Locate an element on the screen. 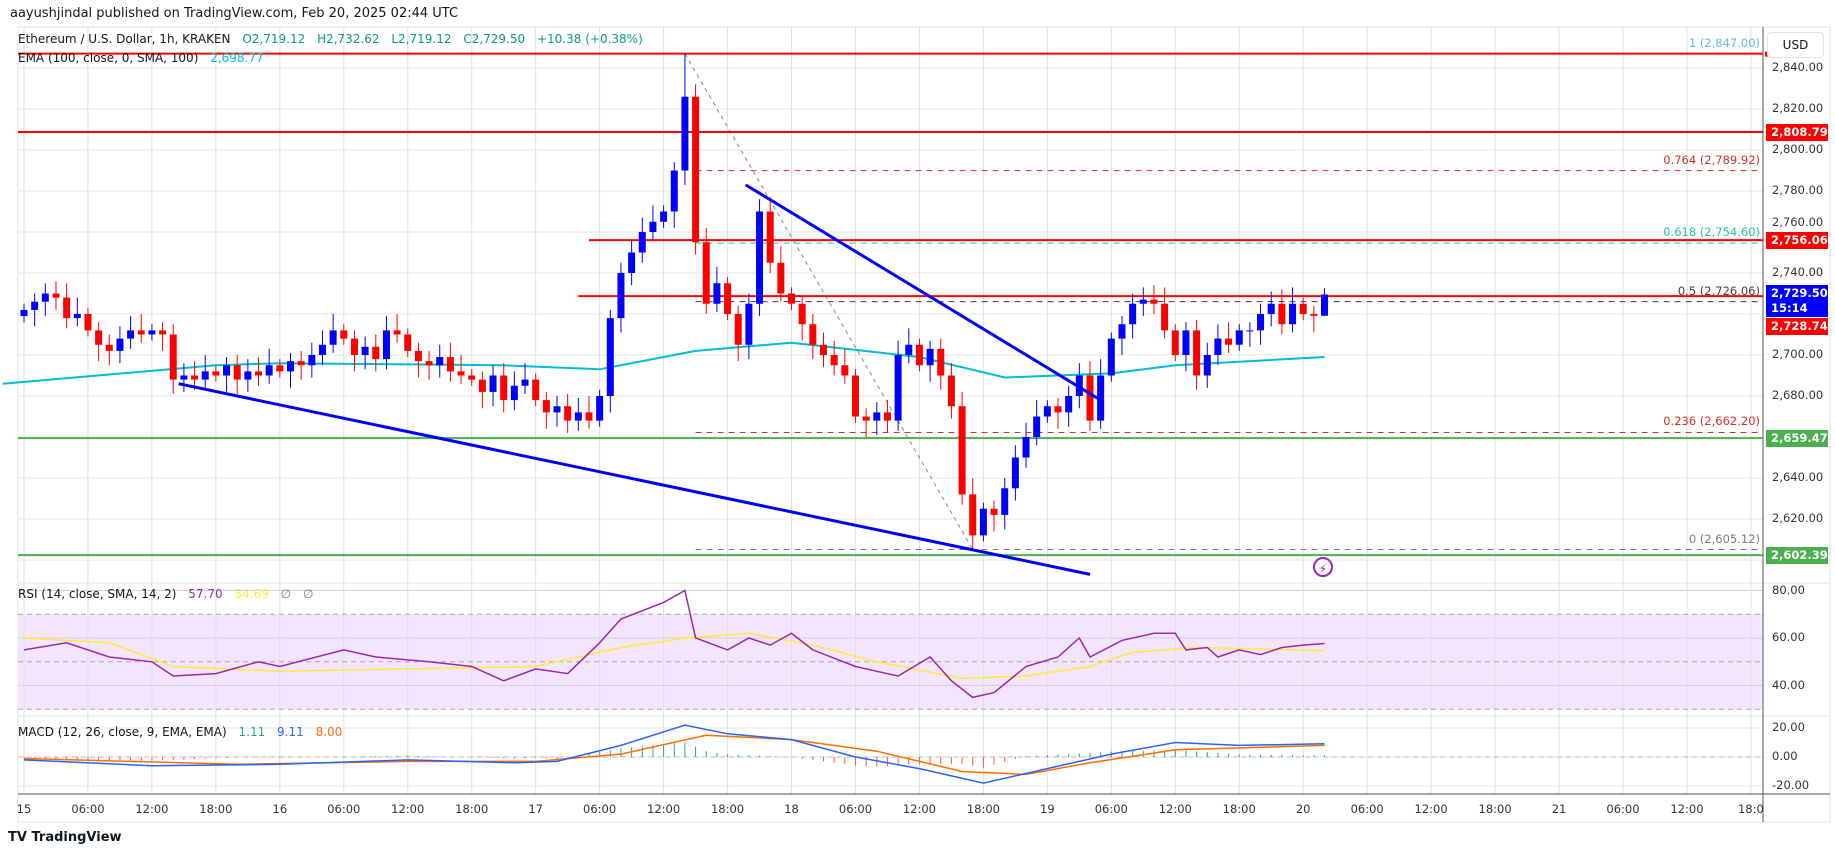  fib-level-label: 0 (2,605.12) is located at coordinates (1724, 538).